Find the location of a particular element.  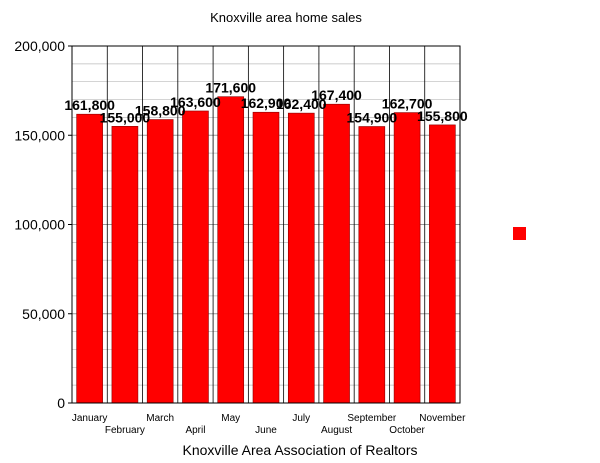

bar-may is located at coordinates (231, 250).